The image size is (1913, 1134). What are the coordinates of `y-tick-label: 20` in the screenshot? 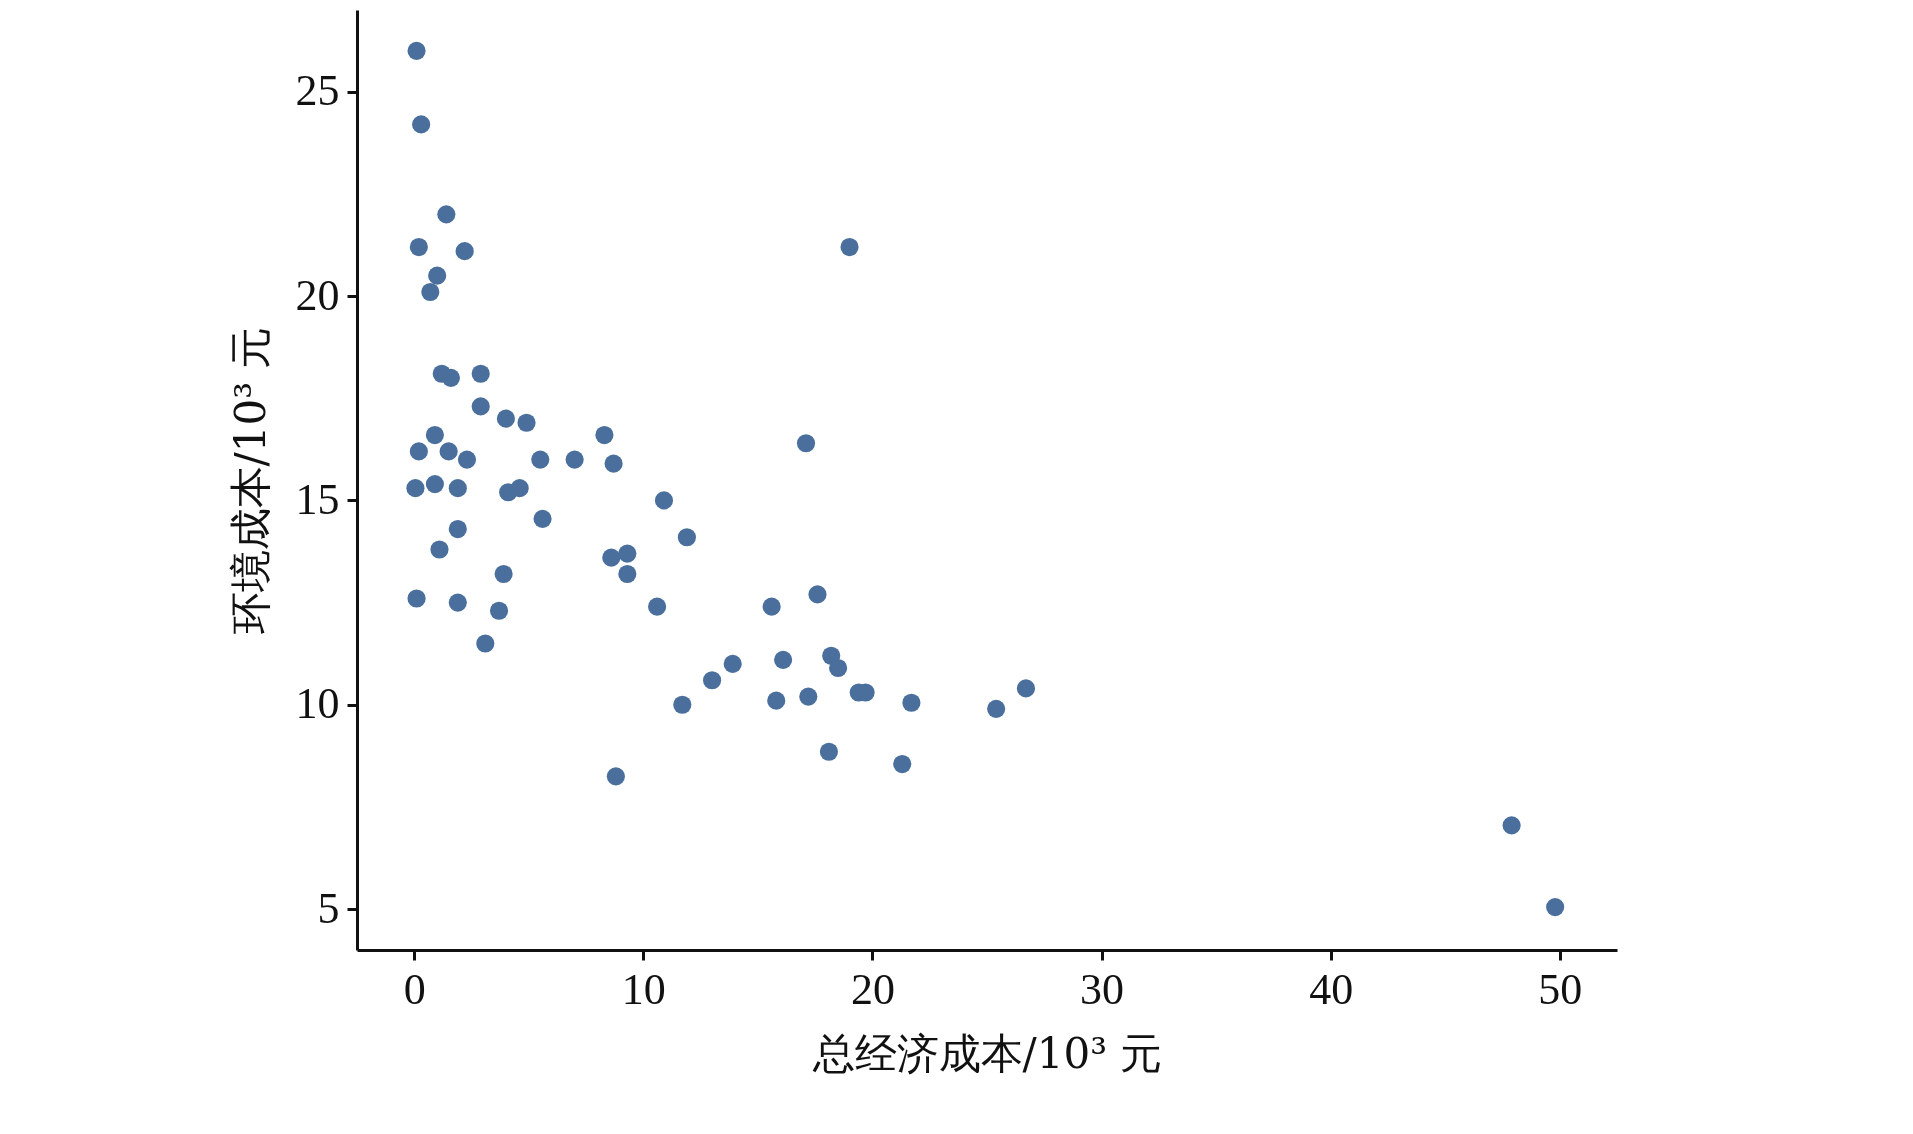 It's located at (317, 295).